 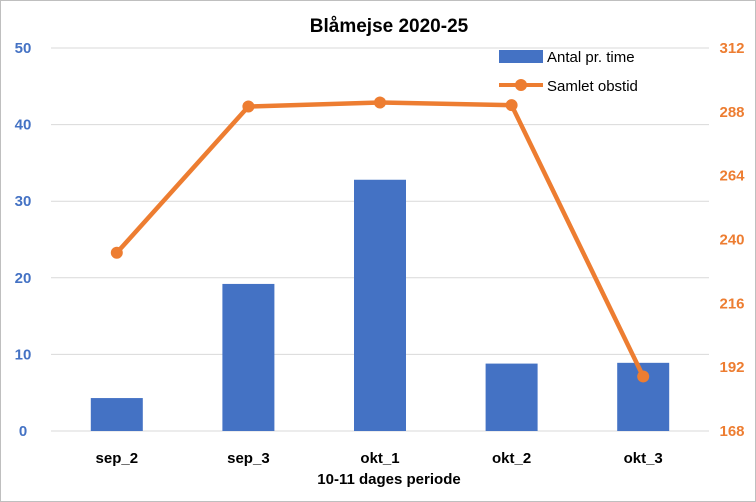 I want to click on legend: Antal pr. time Samlet obstid, so click(x=568, y=72).